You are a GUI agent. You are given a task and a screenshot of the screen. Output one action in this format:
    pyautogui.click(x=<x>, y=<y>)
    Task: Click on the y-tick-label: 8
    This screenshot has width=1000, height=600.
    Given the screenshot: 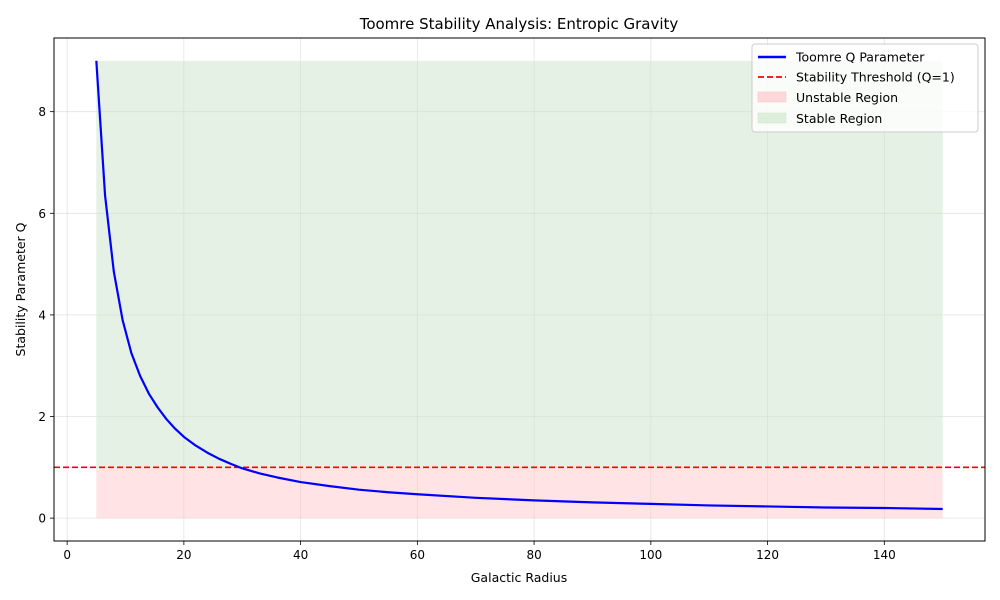 What is the action you would take?
    pyautogui.click(x=42, y=112)
    